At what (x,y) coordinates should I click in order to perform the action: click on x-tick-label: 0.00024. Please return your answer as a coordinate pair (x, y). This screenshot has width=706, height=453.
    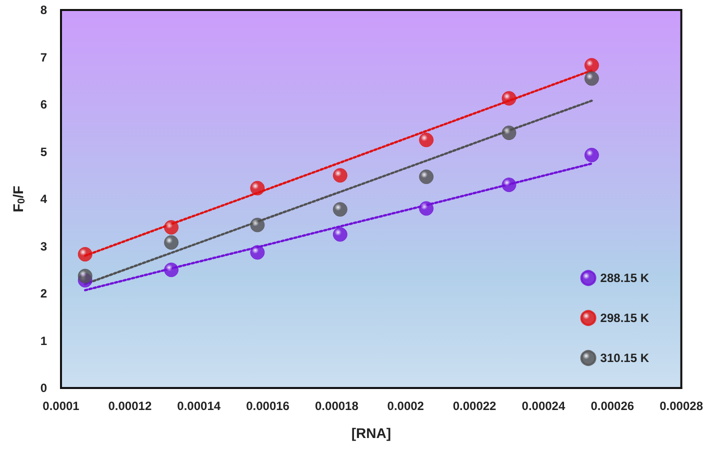
    Looking at the image, I should click on (544, 406).